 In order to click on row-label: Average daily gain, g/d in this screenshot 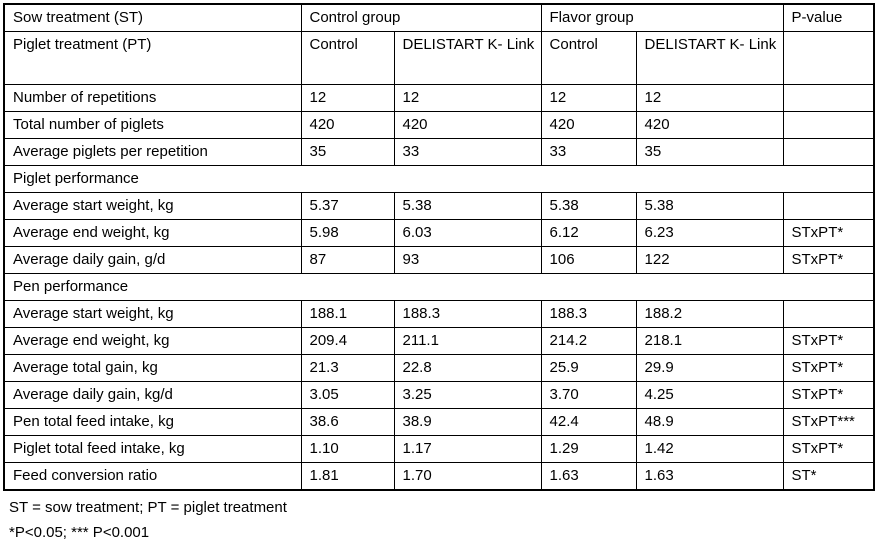, I will do `click(152, 260)`.